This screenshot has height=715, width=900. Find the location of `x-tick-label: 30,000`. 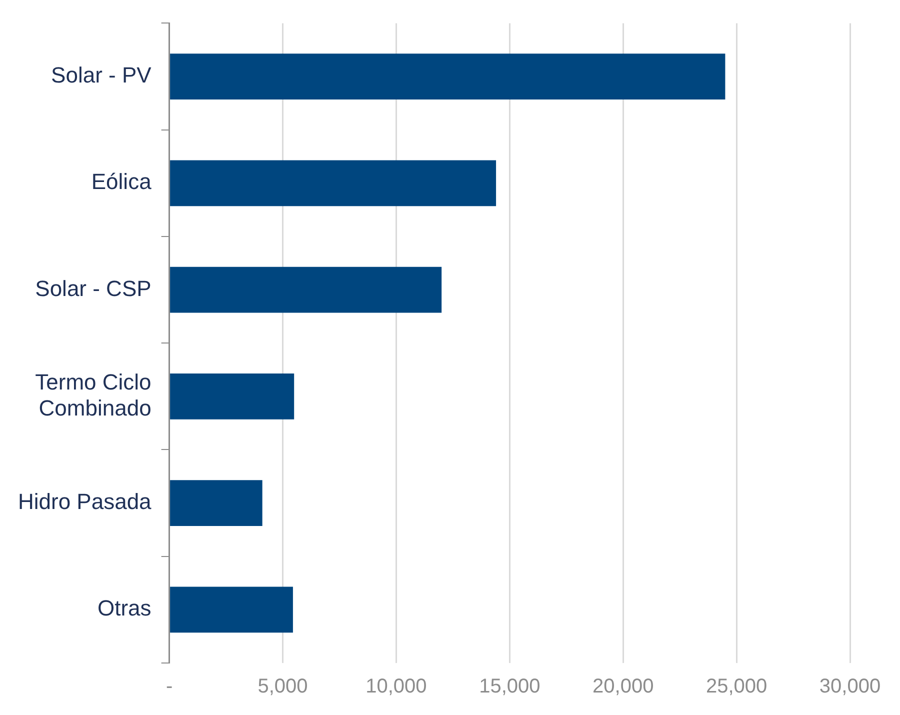

x-tick-label: 30,000 is located at coordinates (850, 687).